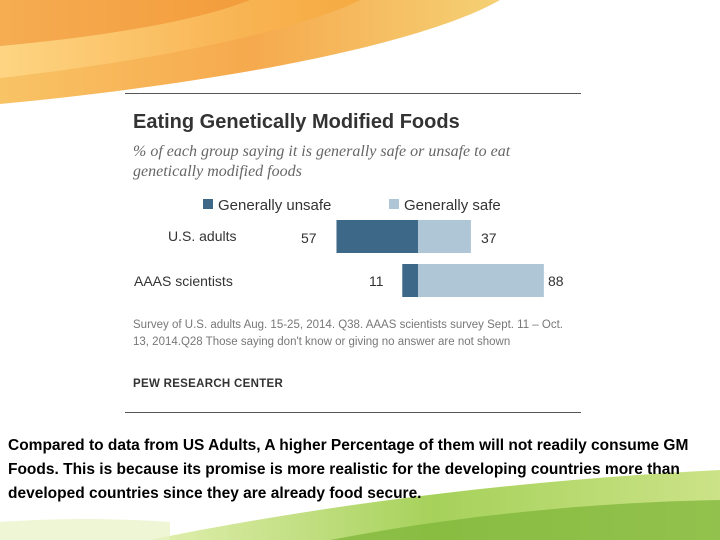 The image size is (720, 540). What do you see at coordinates (394, 204) in the screenshot?
I see `legend-swatch-safe` at bounding box center [394, 204].